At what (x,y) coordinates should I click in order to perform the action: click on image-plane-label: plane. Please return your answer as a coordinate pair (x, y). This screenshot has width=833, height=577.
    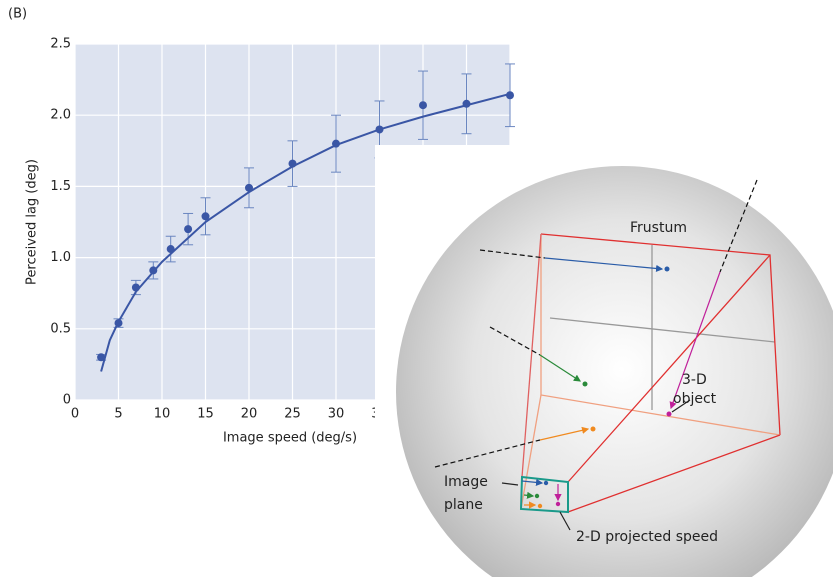
    Looking at the image, I should click on (463, 505).